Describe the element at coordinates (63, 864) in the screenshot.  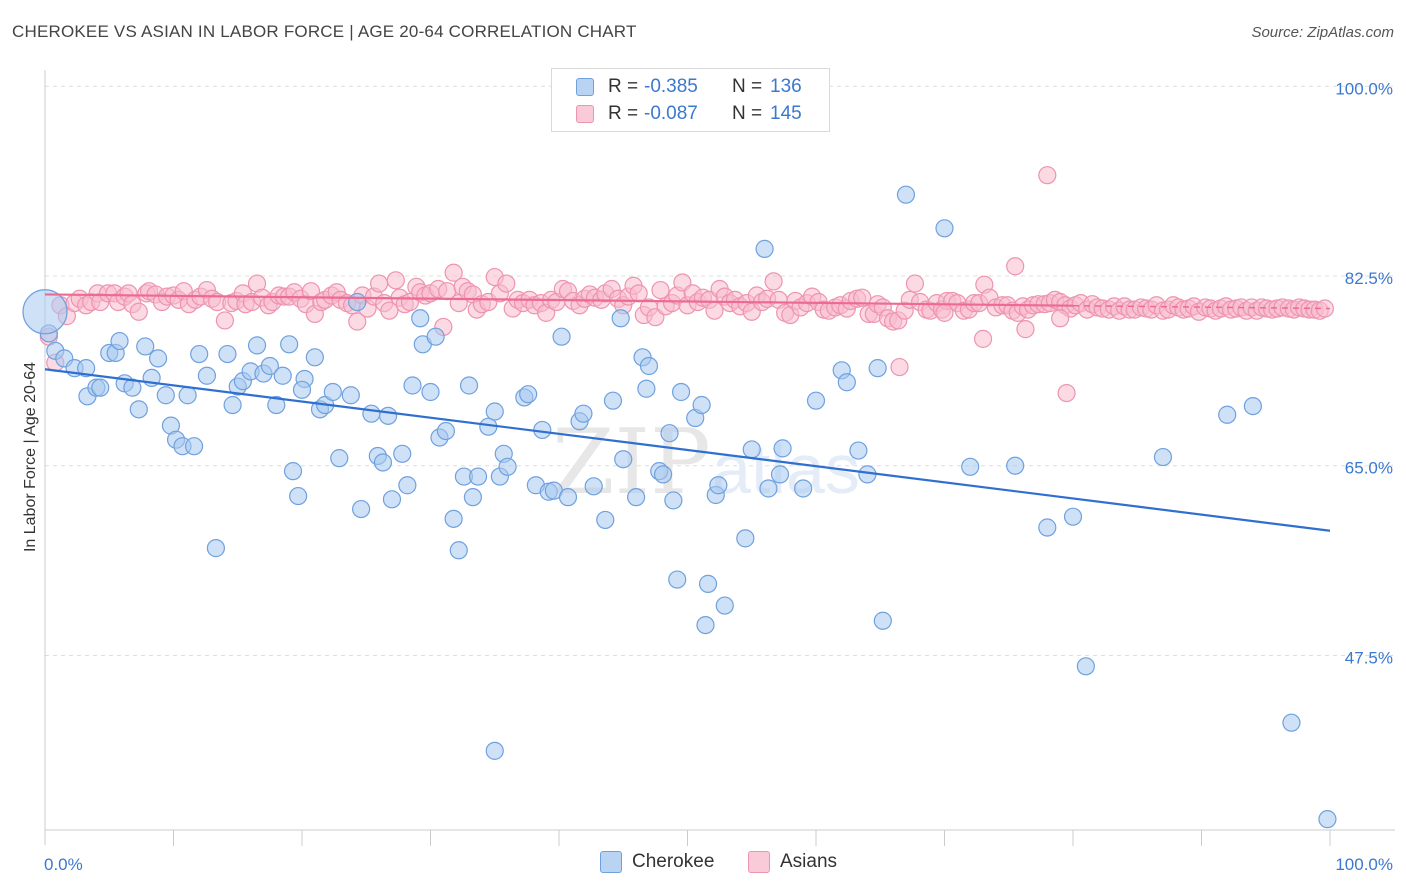
I see `x-tick-label: 0.0%` at that location.